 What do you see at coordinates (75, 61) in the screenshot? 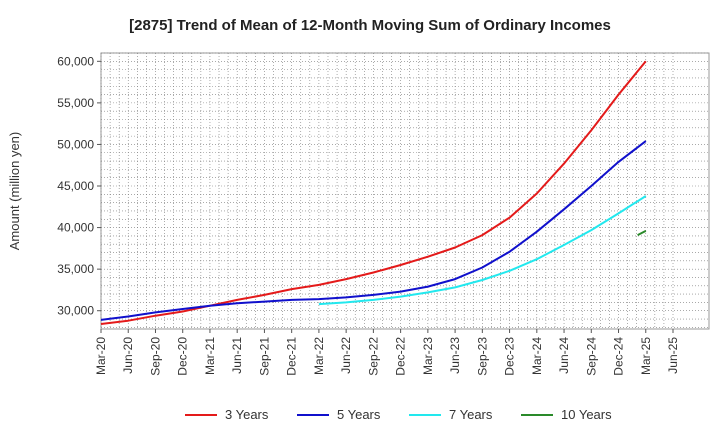
I see `y-tick-label: 60,000` at bounding box center [75, 61].